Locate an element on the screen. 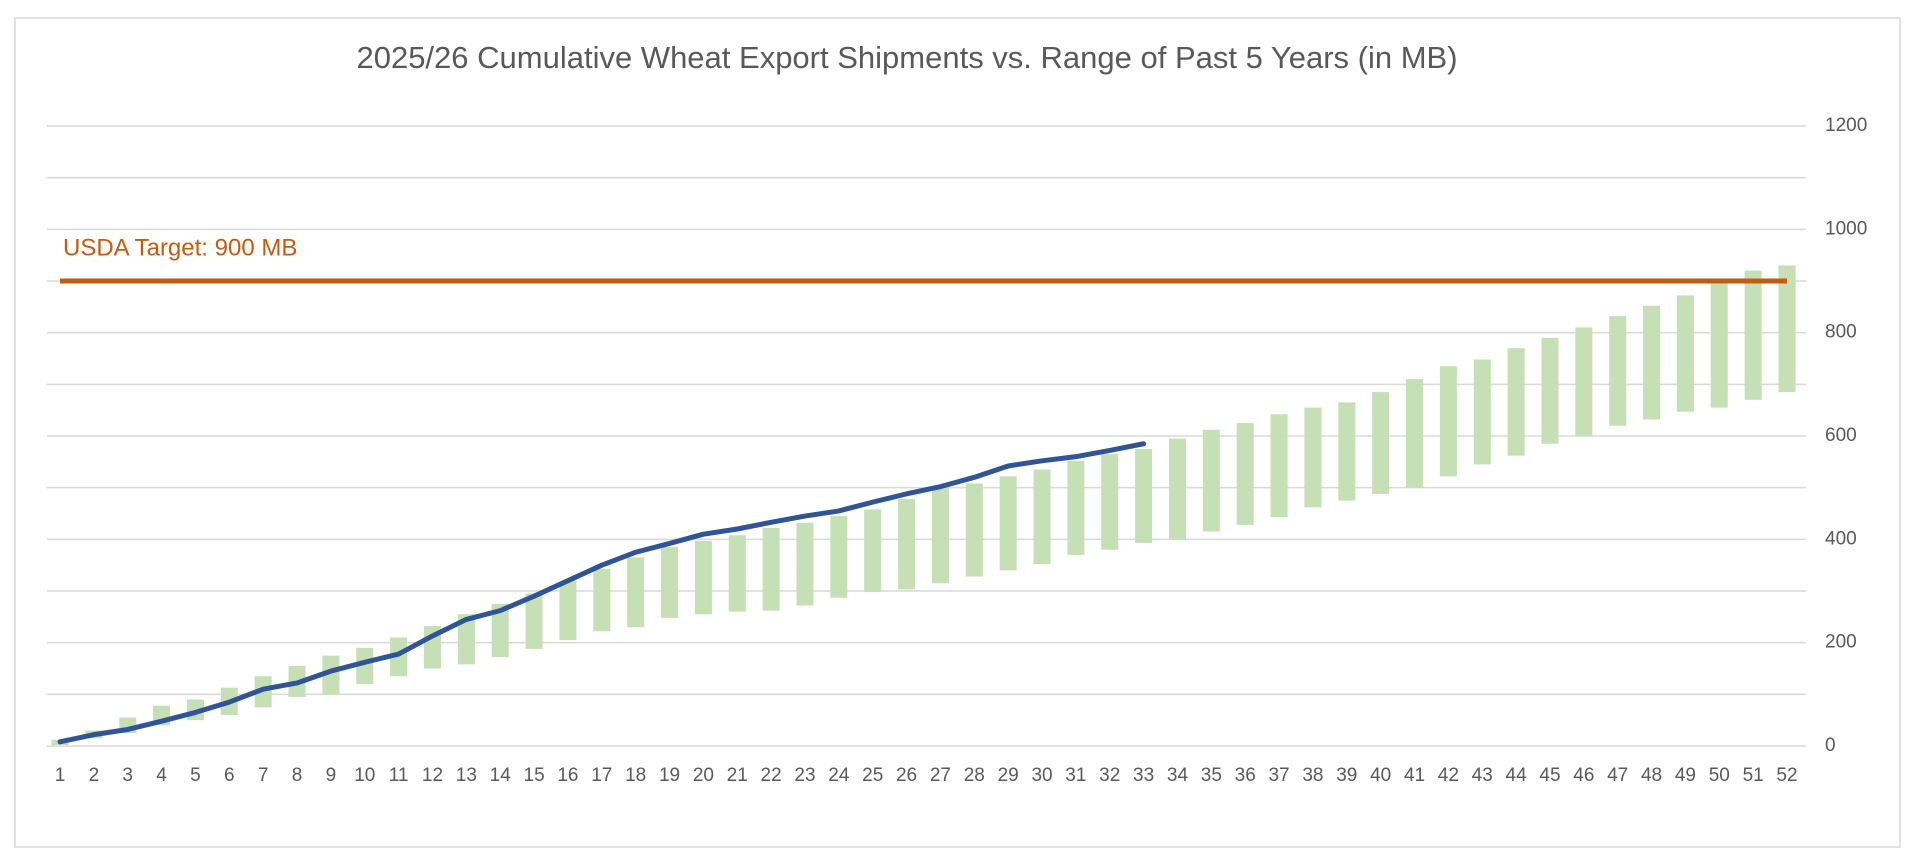 This screenshot has height=867, width=1920. x-tick-label: 34 is located at coordinates (1178, 775).